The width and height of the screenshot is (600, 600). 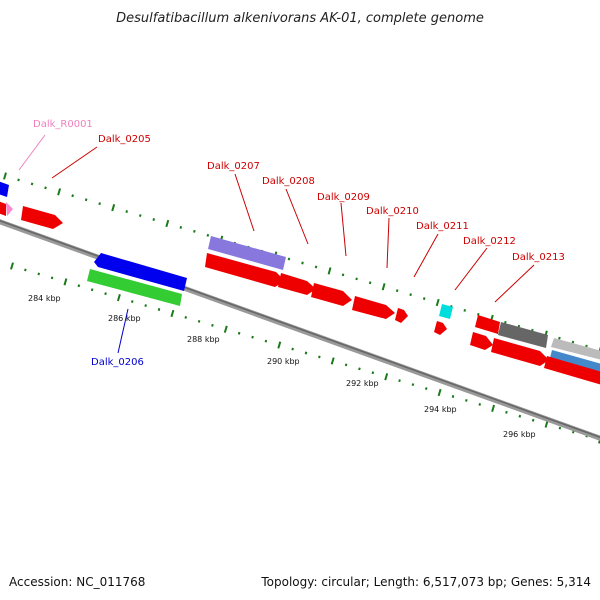 I want to click on gene-label-0210: Dalk_0210, so click(x=392, y=211).